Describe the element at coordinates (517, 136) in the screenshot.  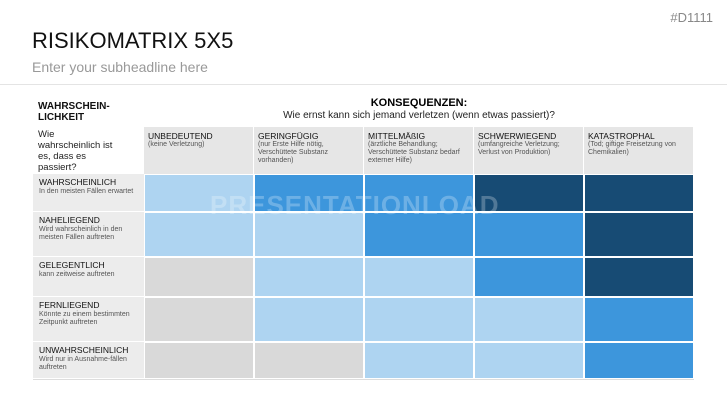
I see `column-label: SCHWERWIEGEND` at that location.